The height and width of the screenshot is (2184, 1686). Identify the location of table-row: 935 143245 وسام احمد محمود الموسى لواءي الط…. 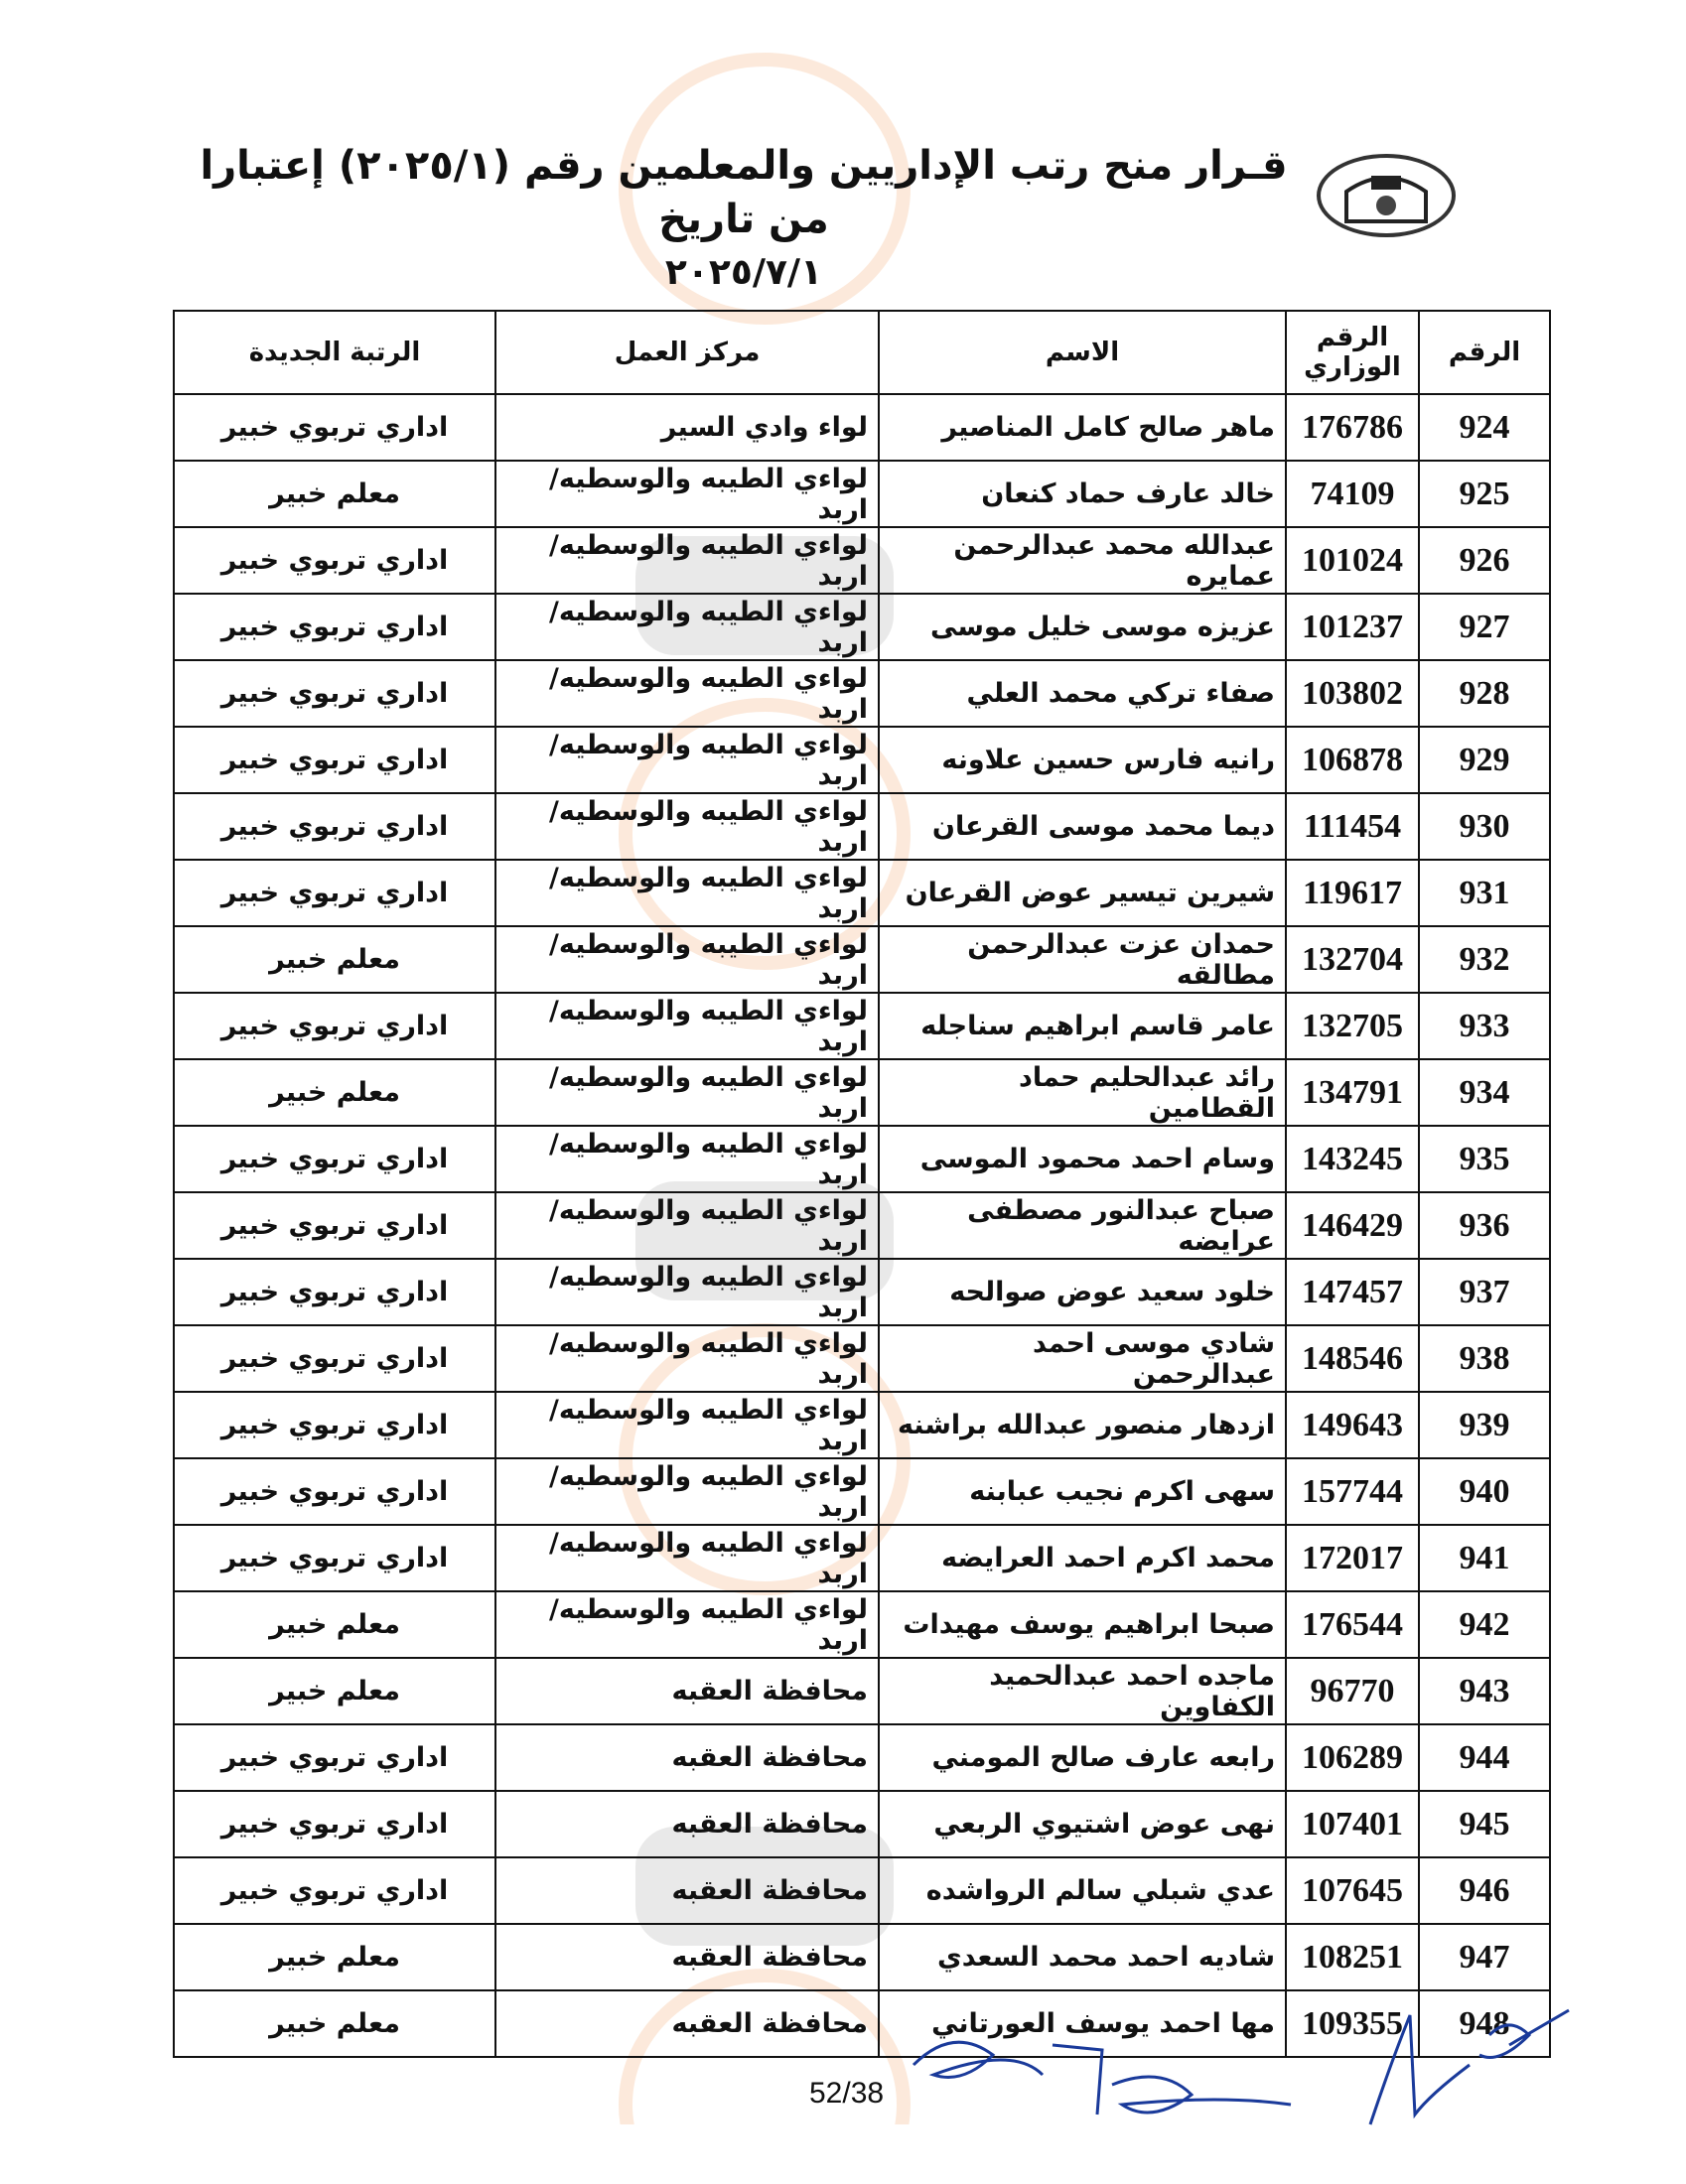
(862, 1159).